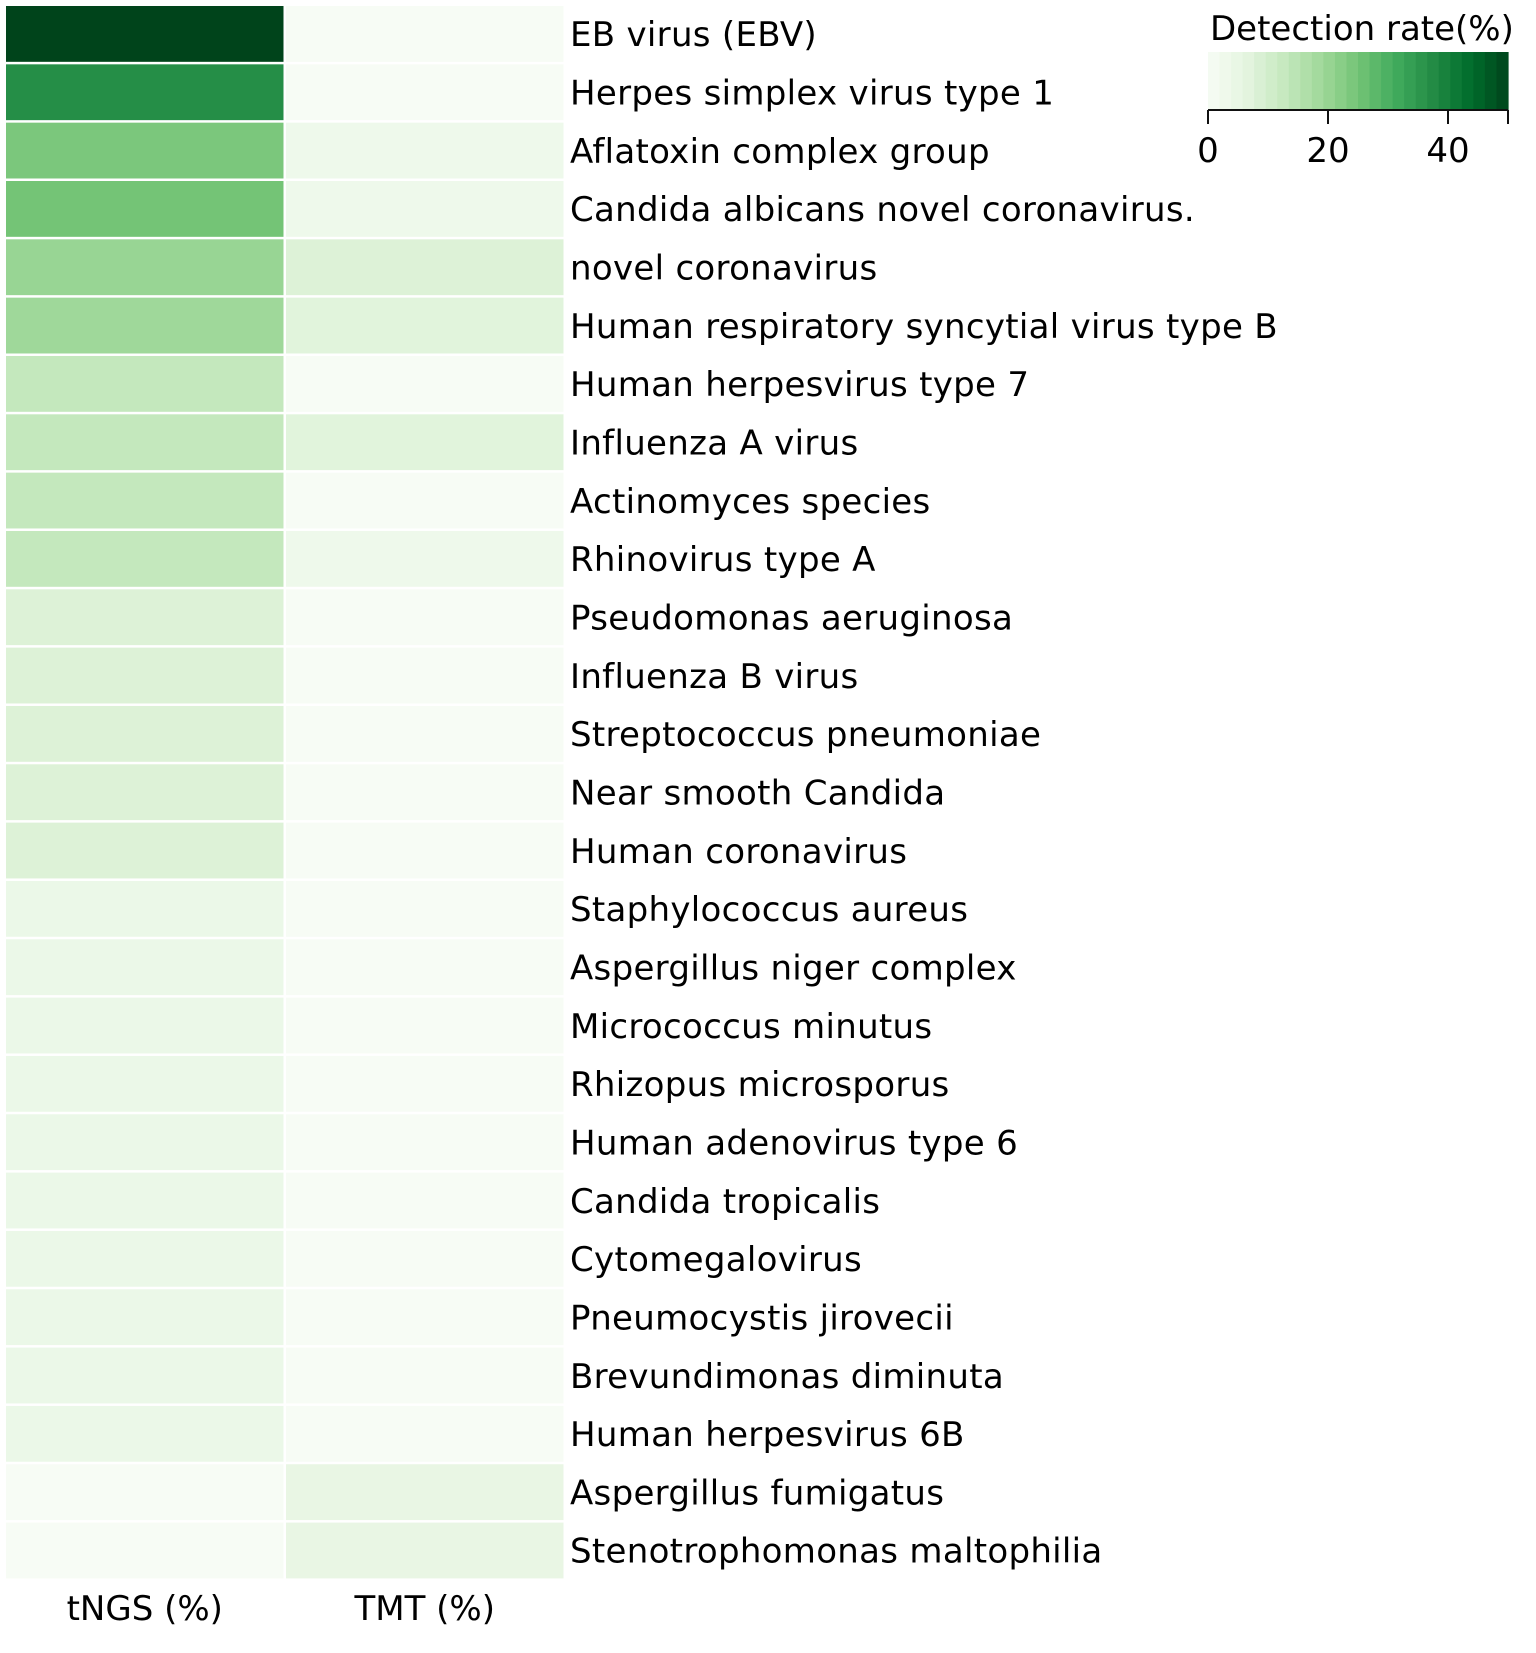 The image size is (1536, 1653). I want to click on colorbar-tick-label: 0, so click(1208, 151).